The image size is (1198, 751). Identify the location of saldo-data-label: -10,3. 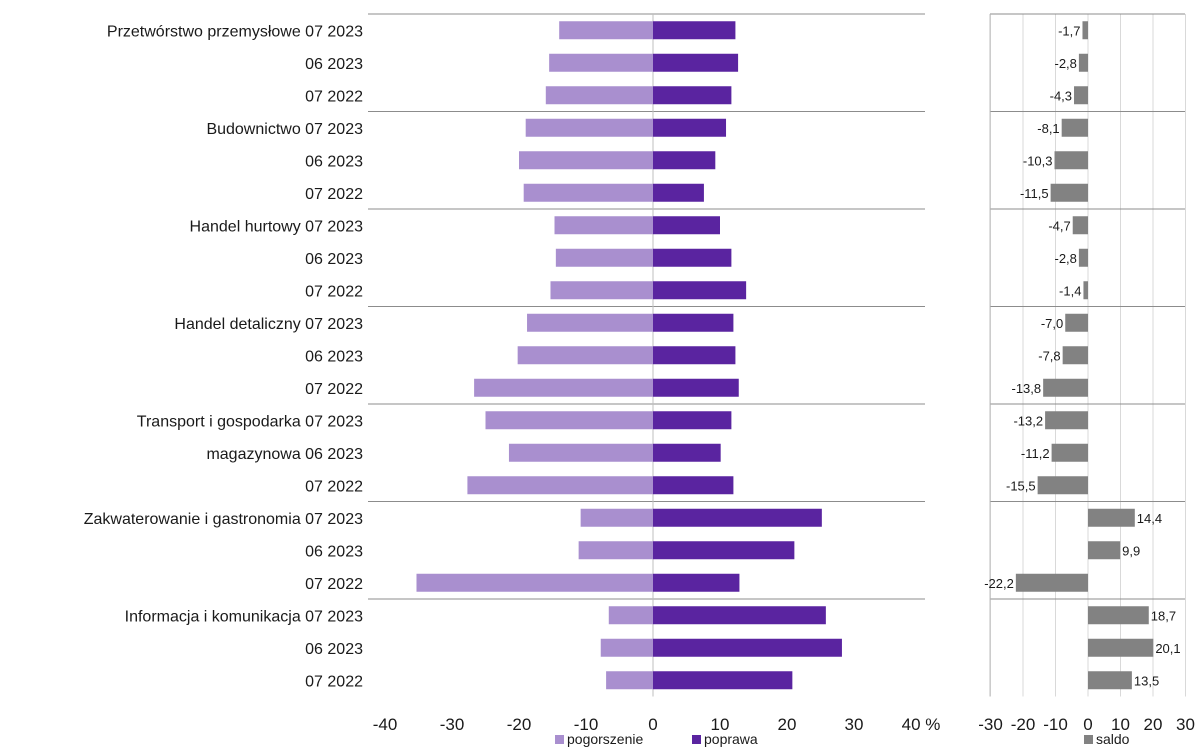
(1038, 160).